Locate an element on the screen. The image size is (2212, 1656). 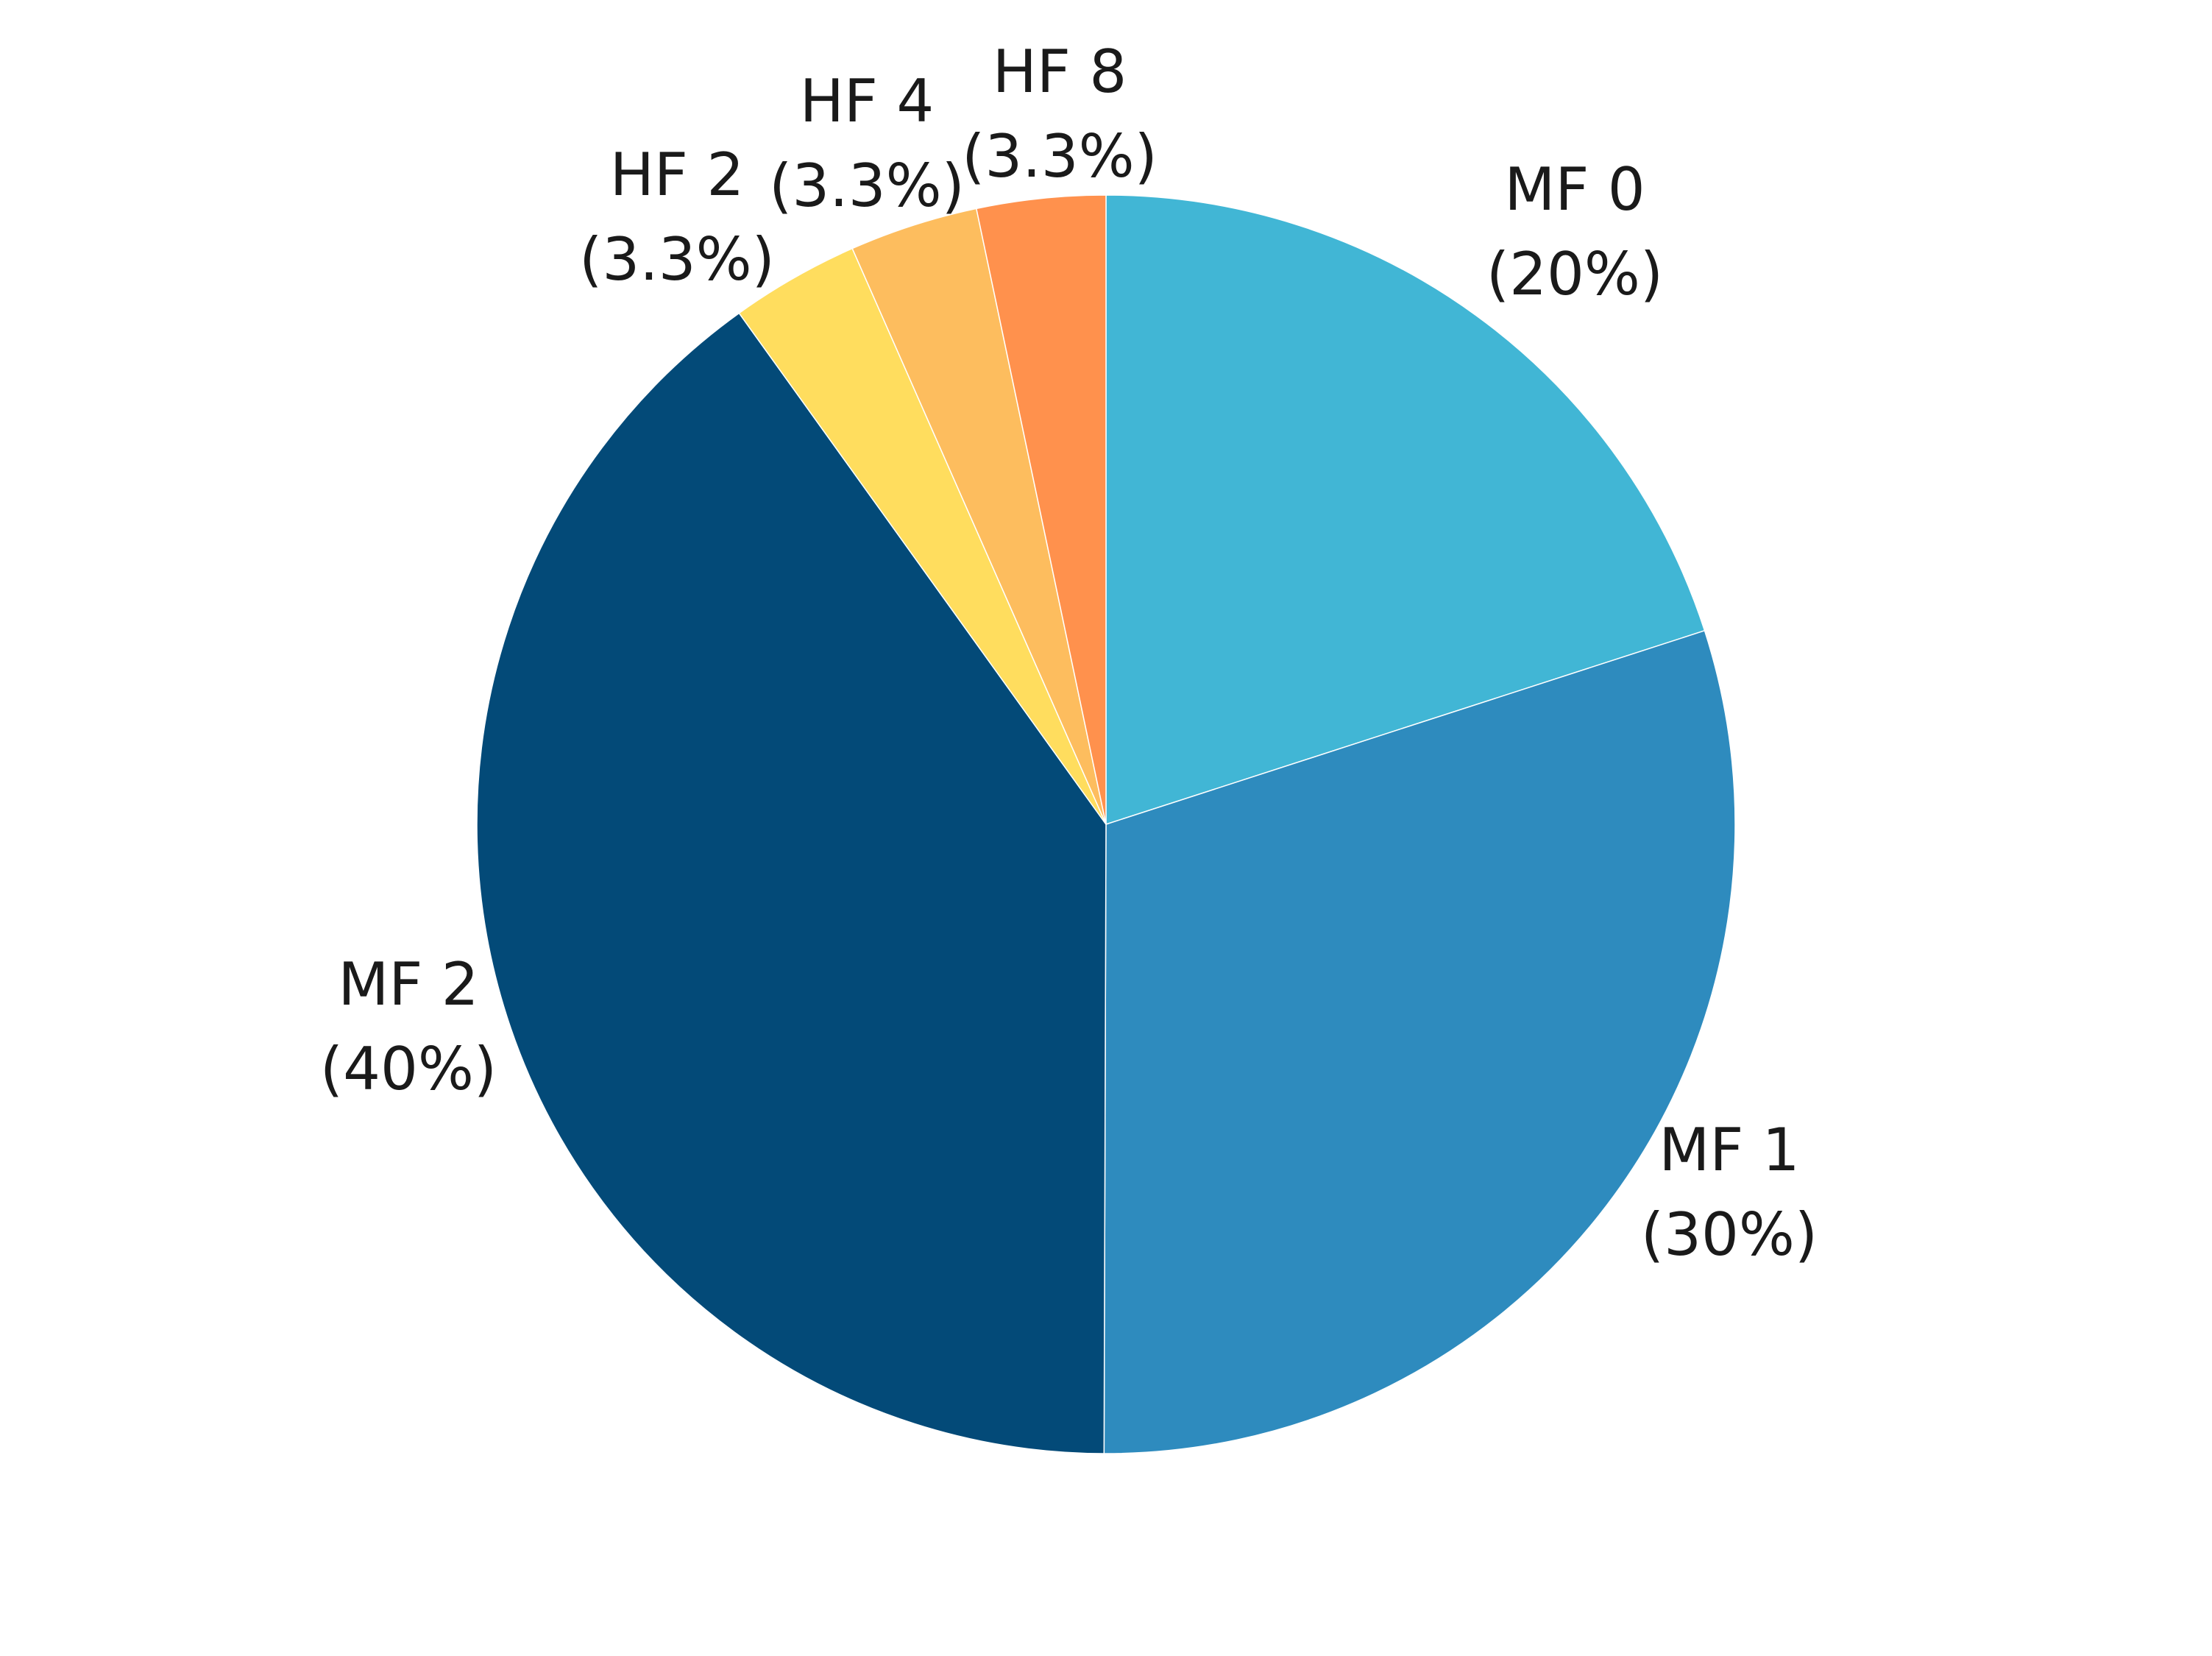
slice-name: MF 2 is located at coordinates (408, 984).